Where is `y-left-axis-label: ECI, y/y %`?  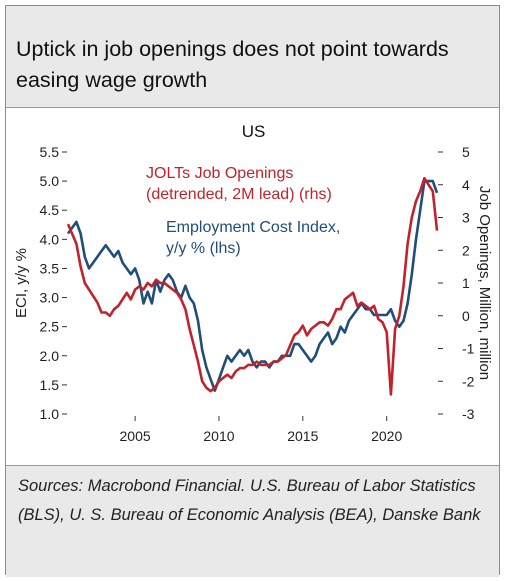
y-left-axis-label: ECI, y/y % is located at coordinates (21, 283).